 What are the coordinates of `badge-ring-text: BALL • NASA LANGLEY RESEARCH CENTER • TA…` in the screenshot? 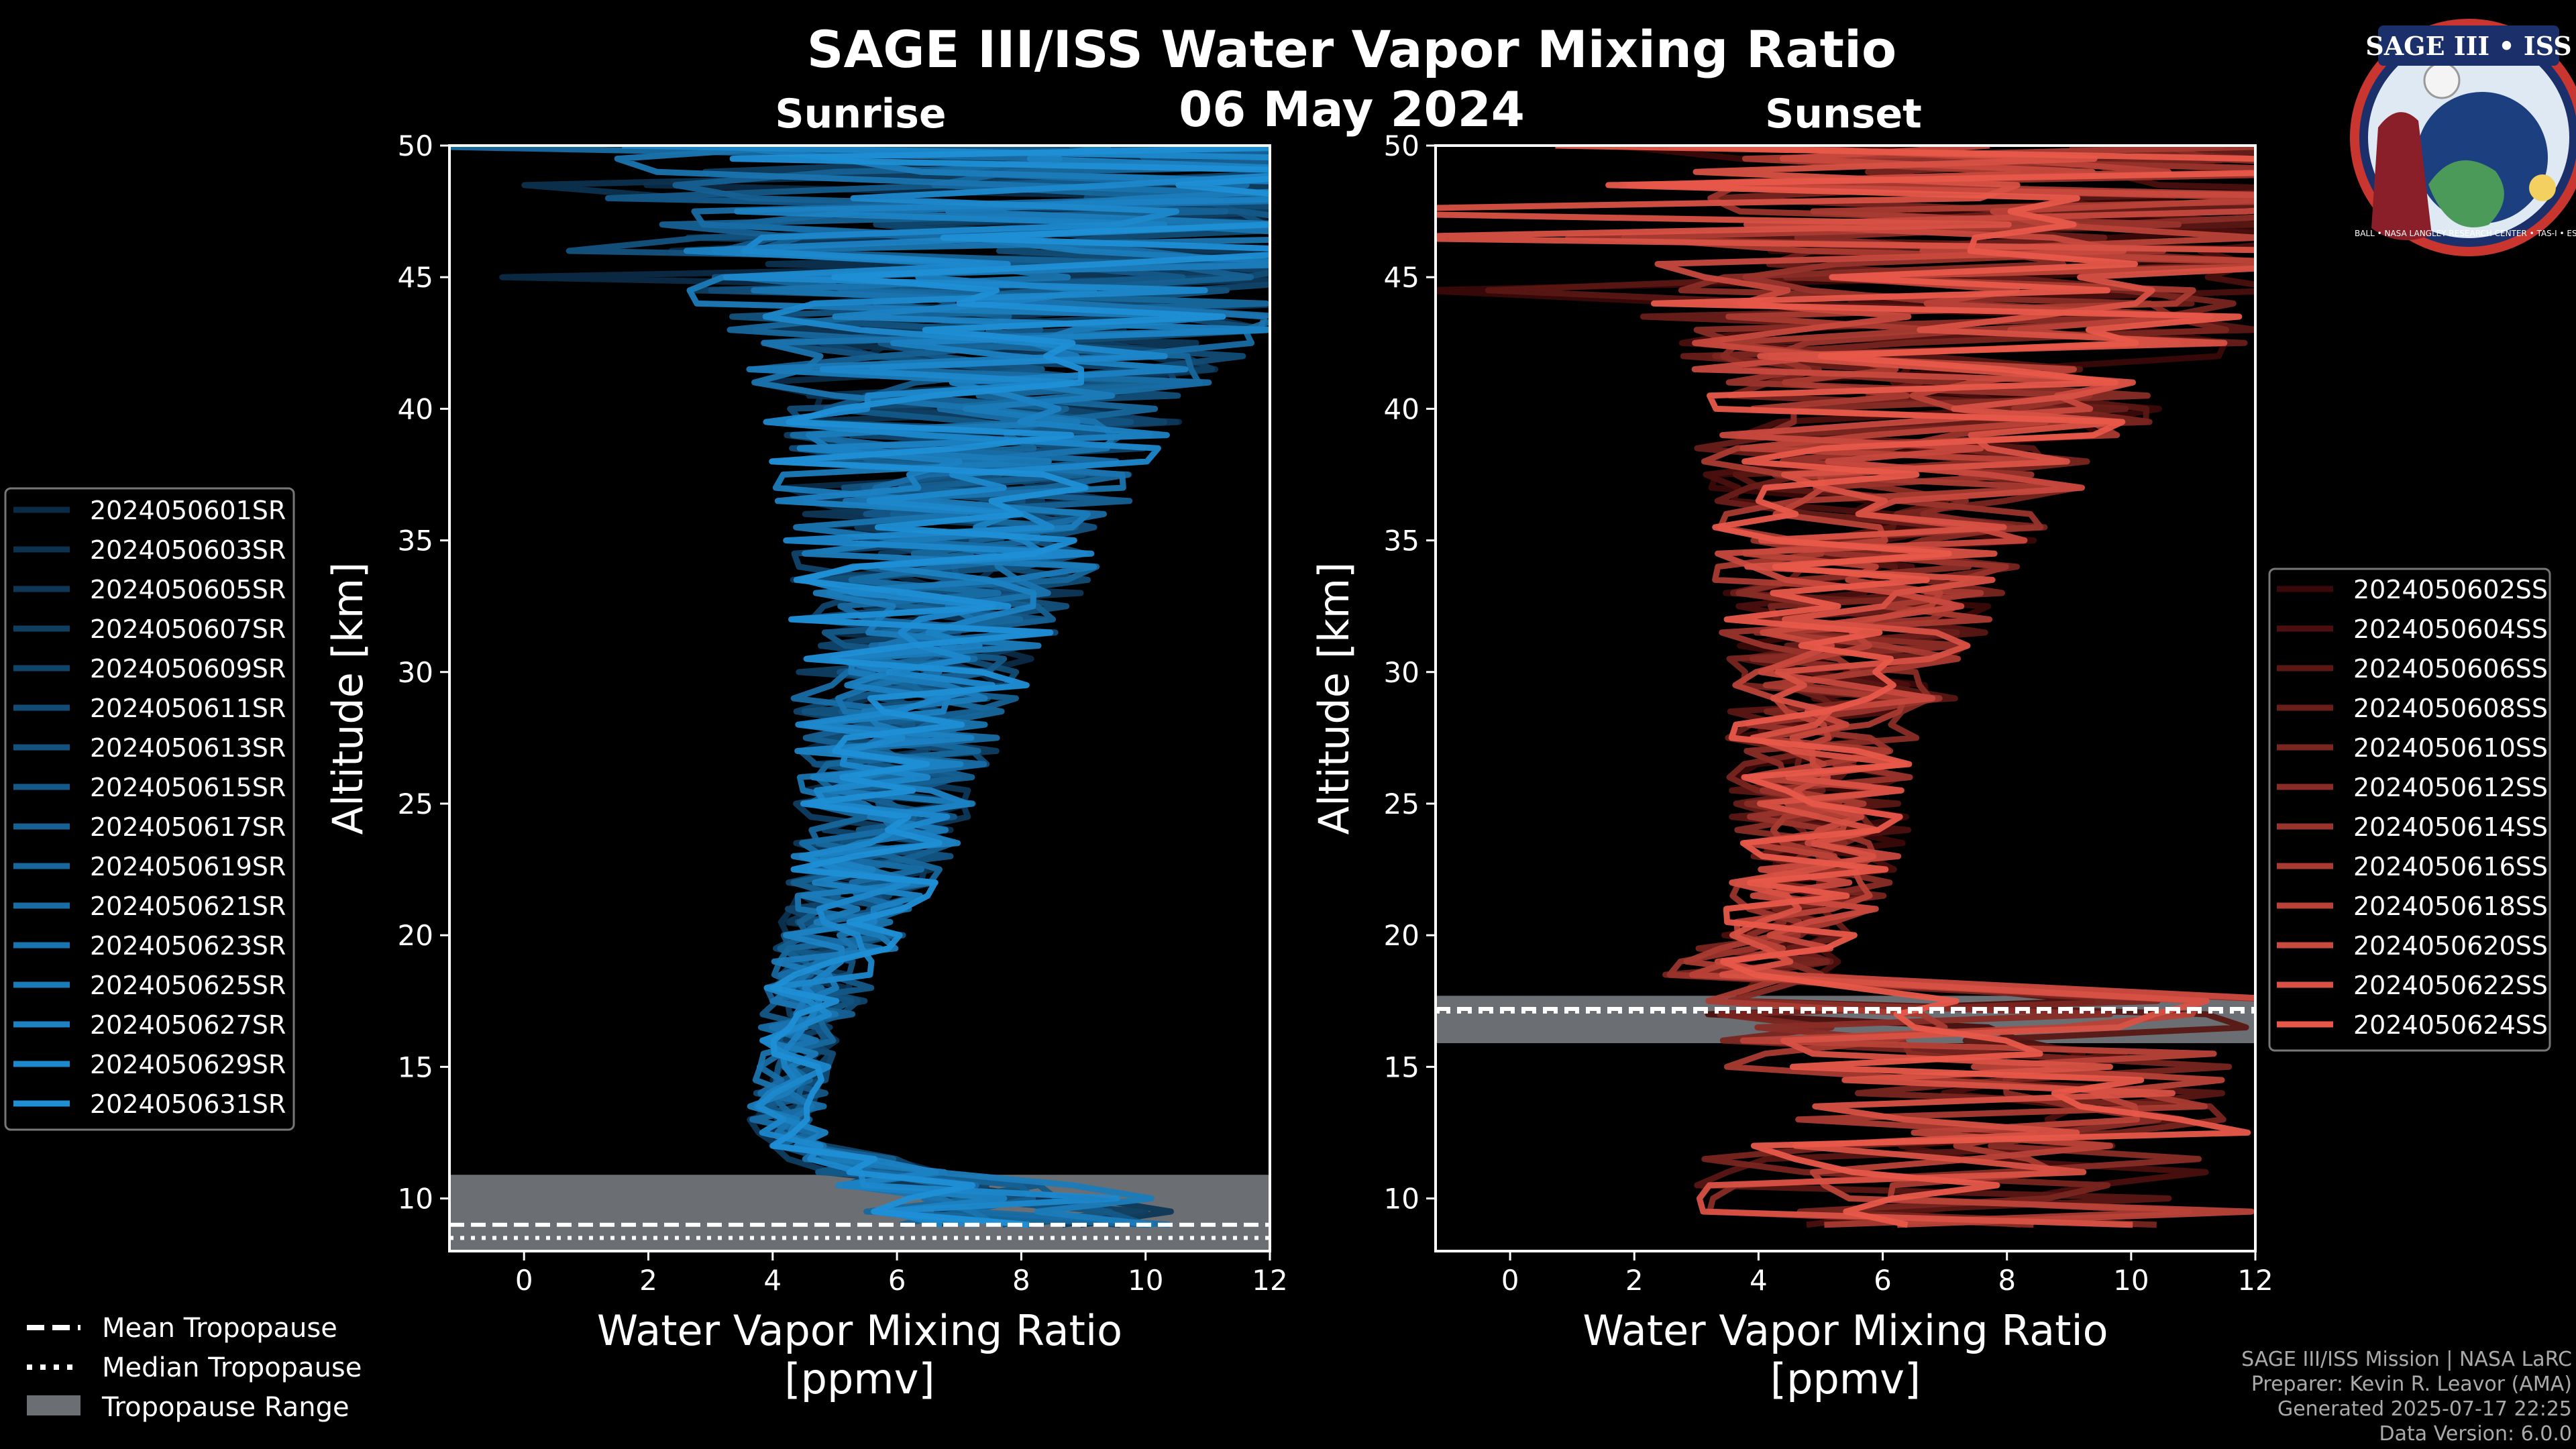 It's located at (2465, 233).